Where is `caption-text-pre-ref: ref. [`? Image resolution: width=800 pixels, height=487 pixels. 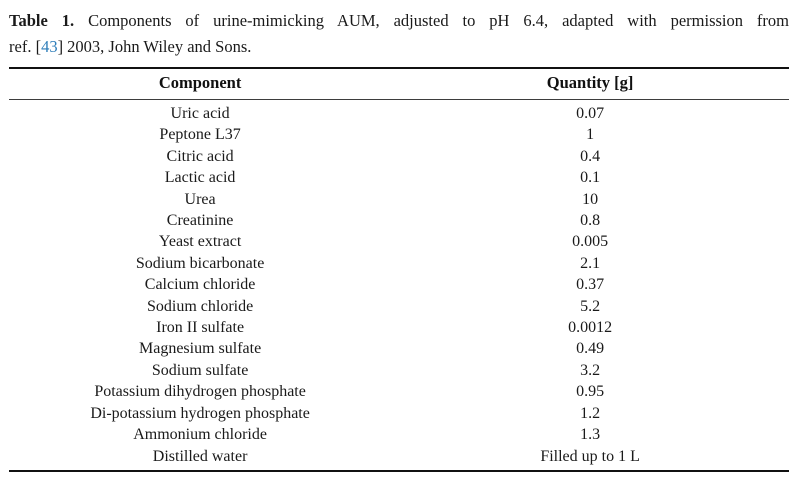 caption-text-pre-ref: ref. [ is located at coordinates (25, 46).